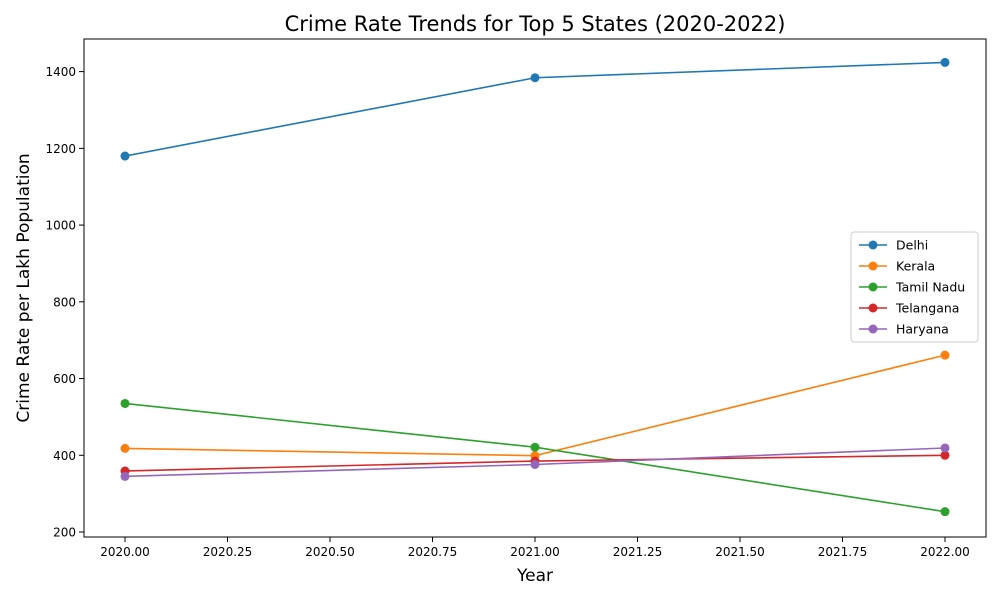  I want to click on y-axis-ticks: 200 400 600 800 1000 1200 1400, so click(64, 302).